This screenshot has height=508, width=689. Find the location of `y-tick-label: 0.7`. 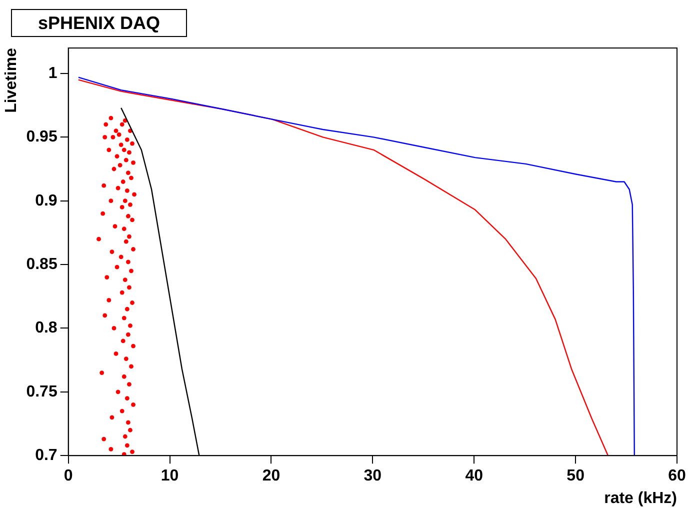

y-tick-label: 0.7 is located at coordinates (46, 455).